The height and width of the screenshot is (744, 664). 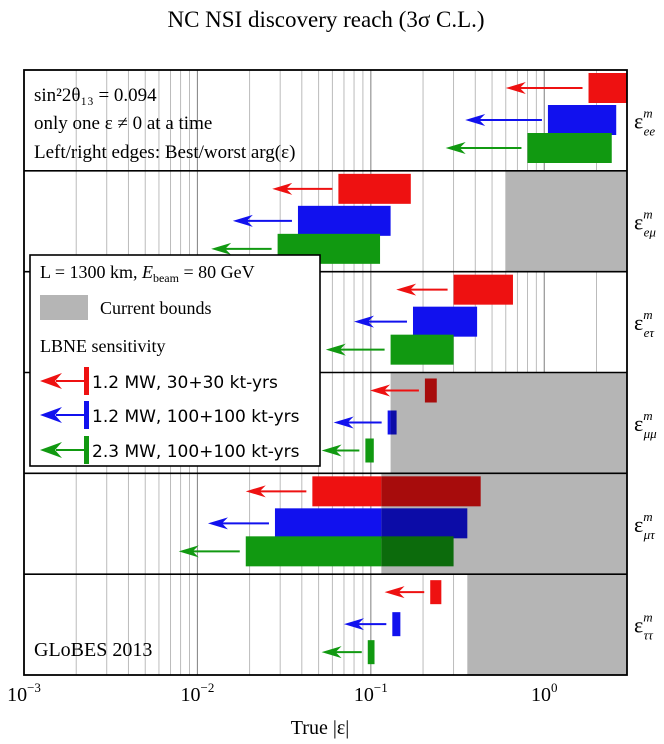 What do you see at coordinates (103, 346) in the screenshot?
I see `legend-lbne-title: LBNE sensitivity` at bounding box center [103, 346].